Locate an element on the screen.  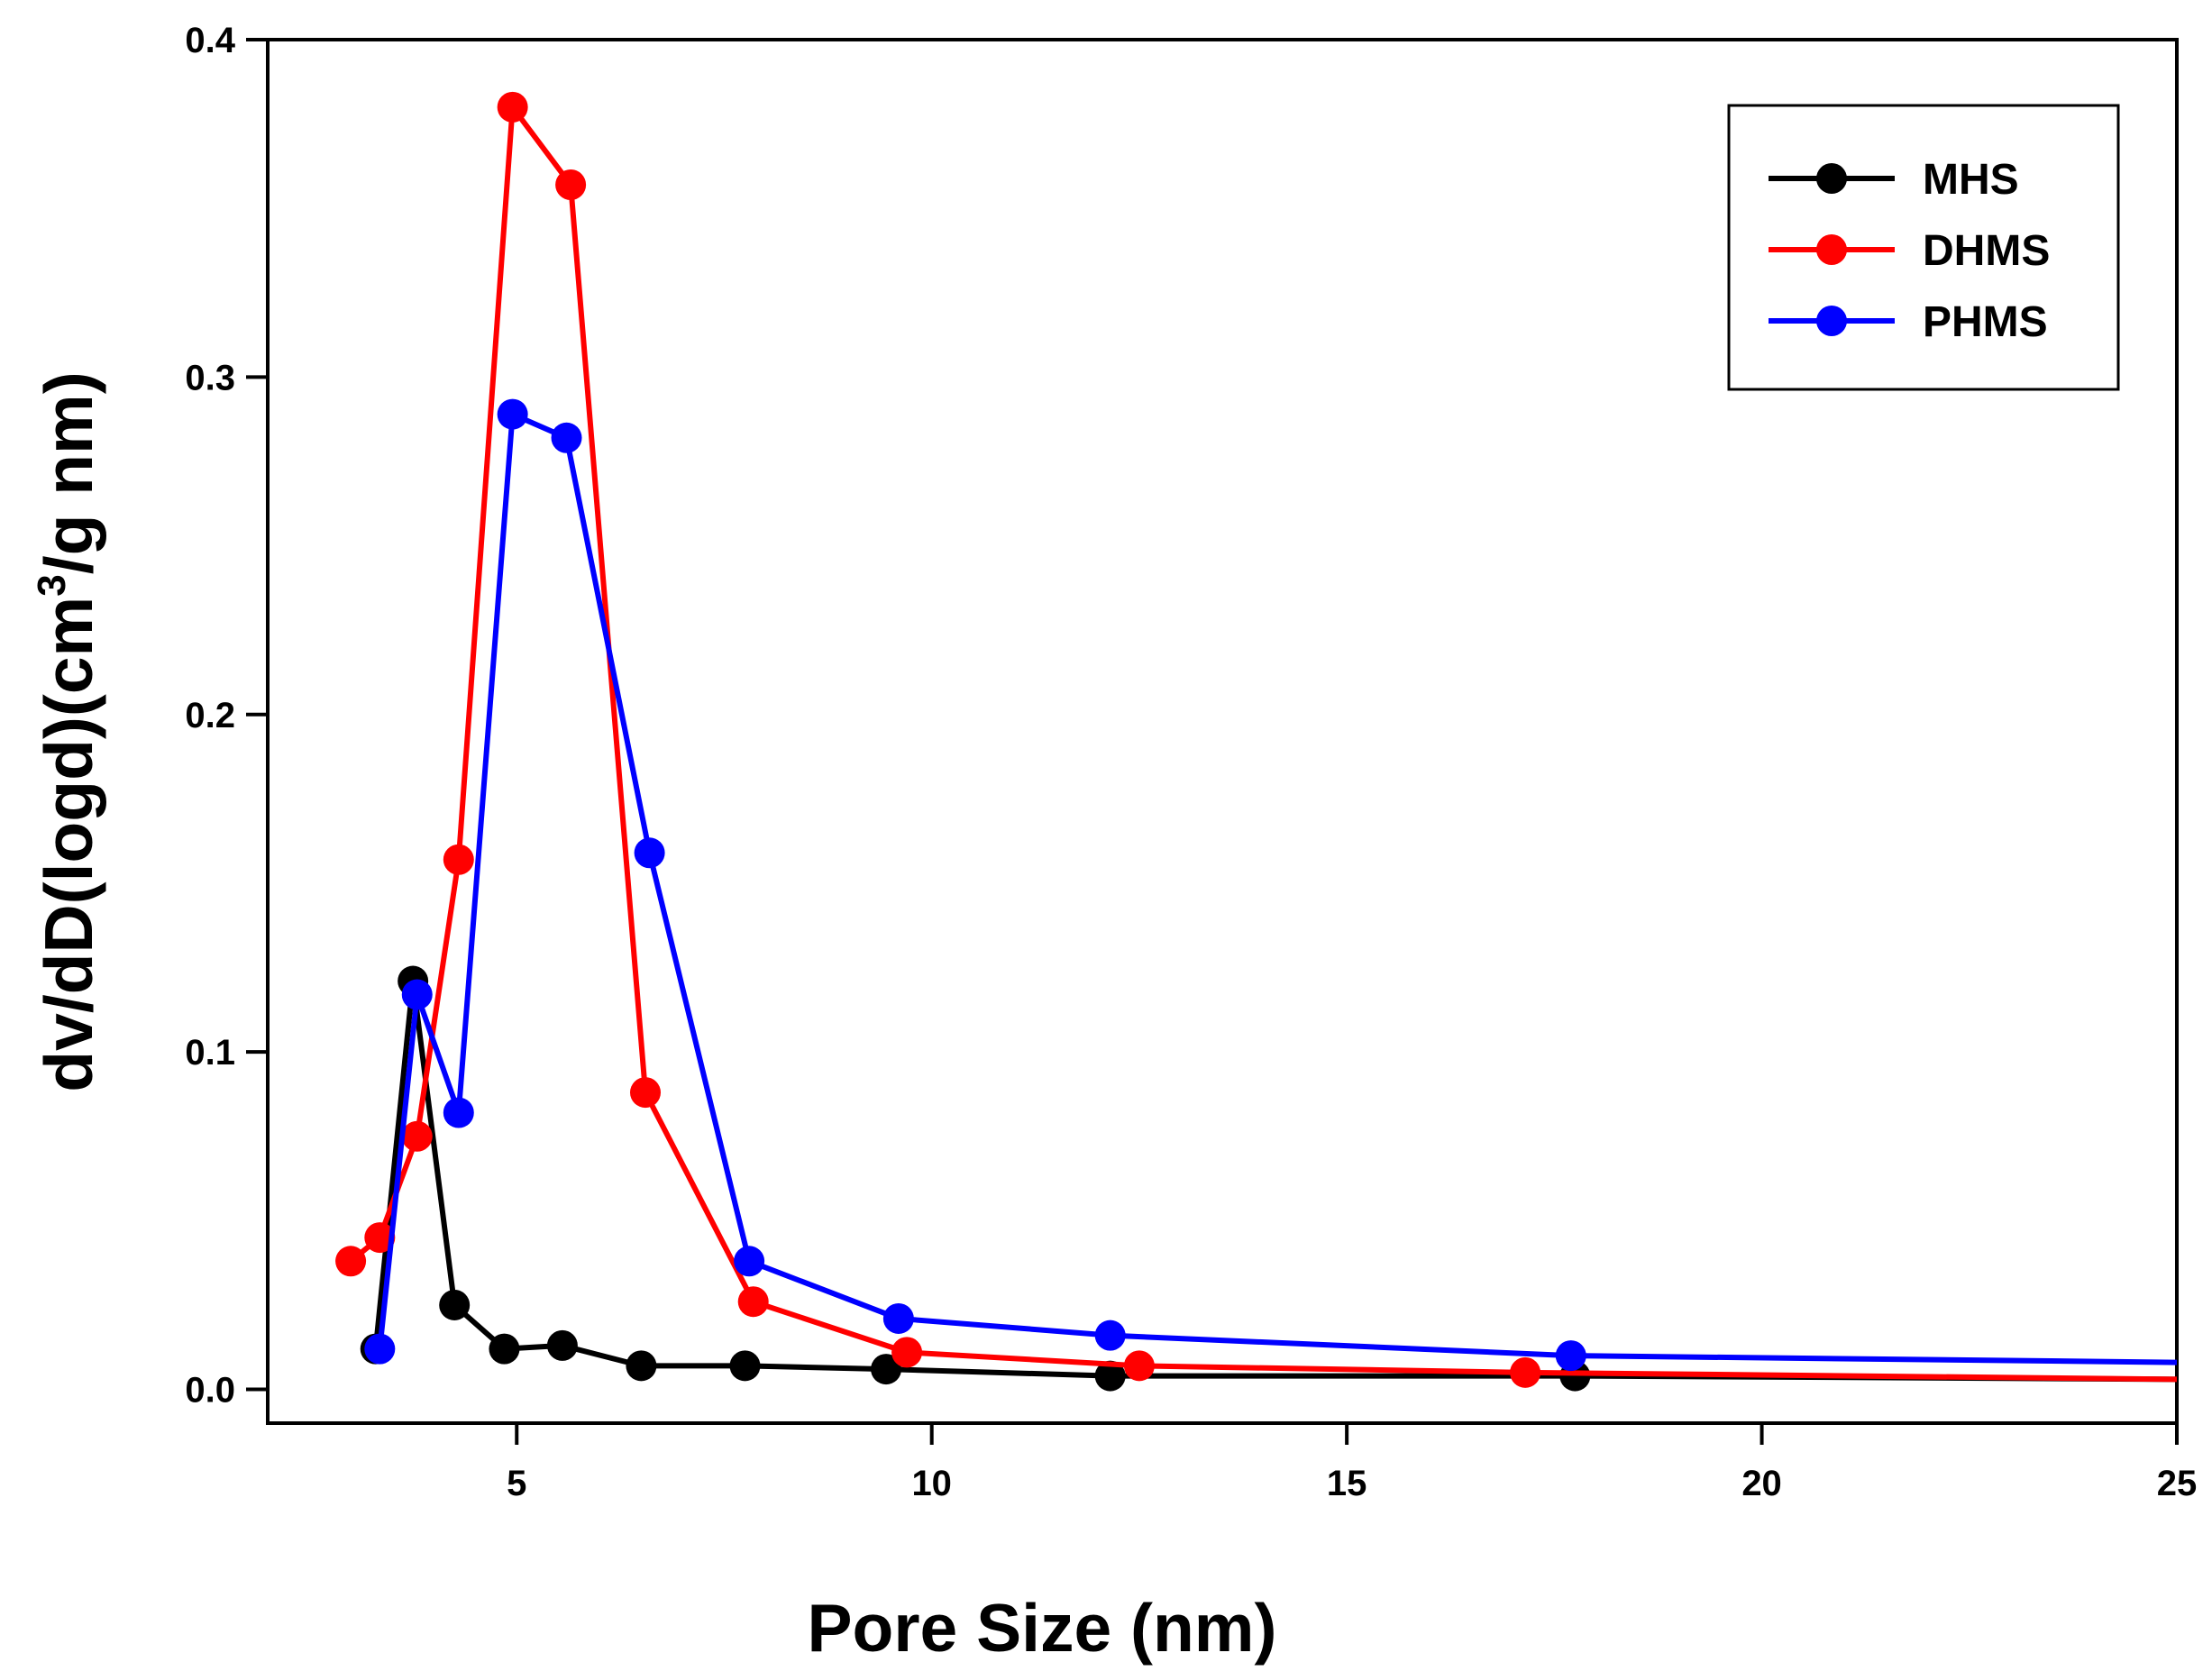
y-tick-label: 0.4 is located at coordinates (210, 40).